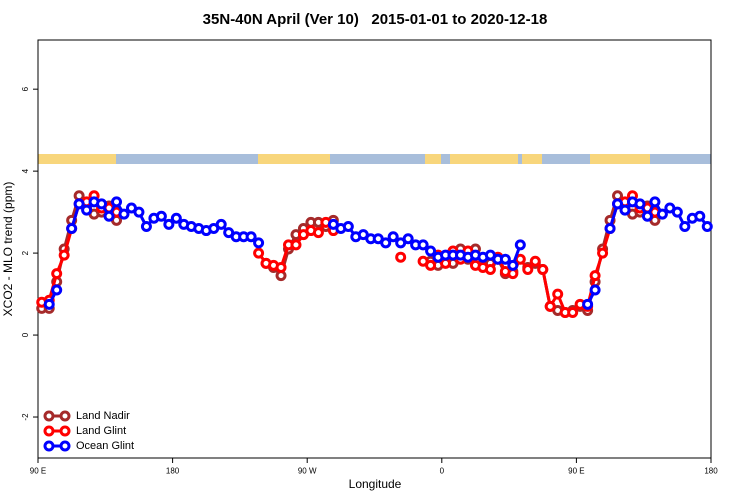  I want to click on x-axis-label: Longitude, so click(375, 484).